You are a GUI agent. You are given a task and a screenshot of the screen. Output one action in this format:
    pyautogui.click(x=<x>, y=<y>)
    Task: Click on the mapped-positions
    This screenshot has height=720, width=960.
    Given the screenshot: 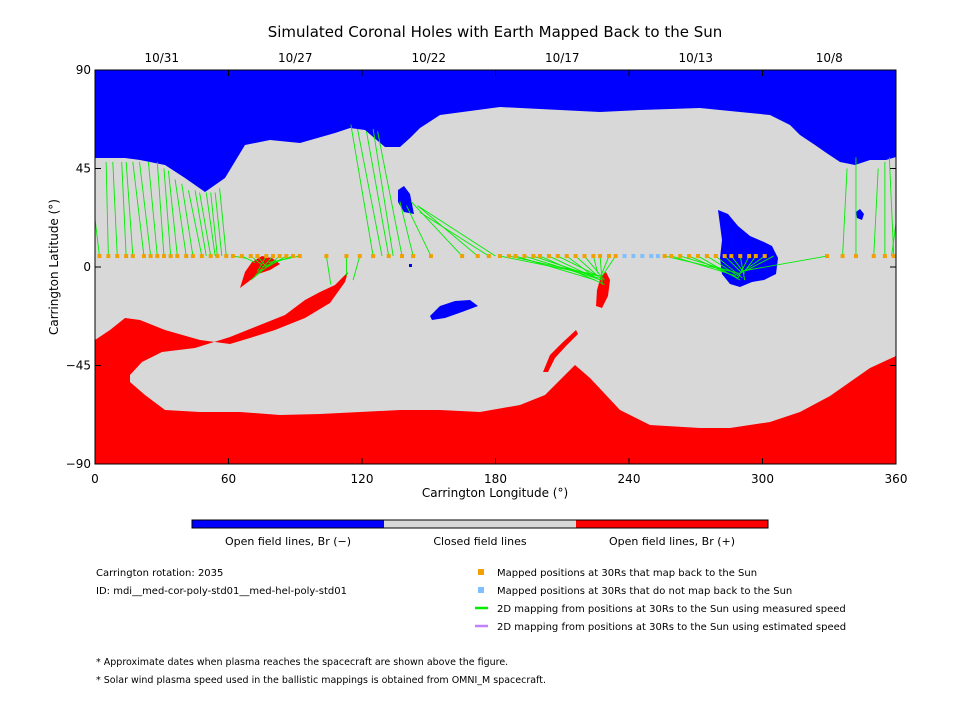 What is the action you would take?
    pyautogui.click(x=496, y=256)
    